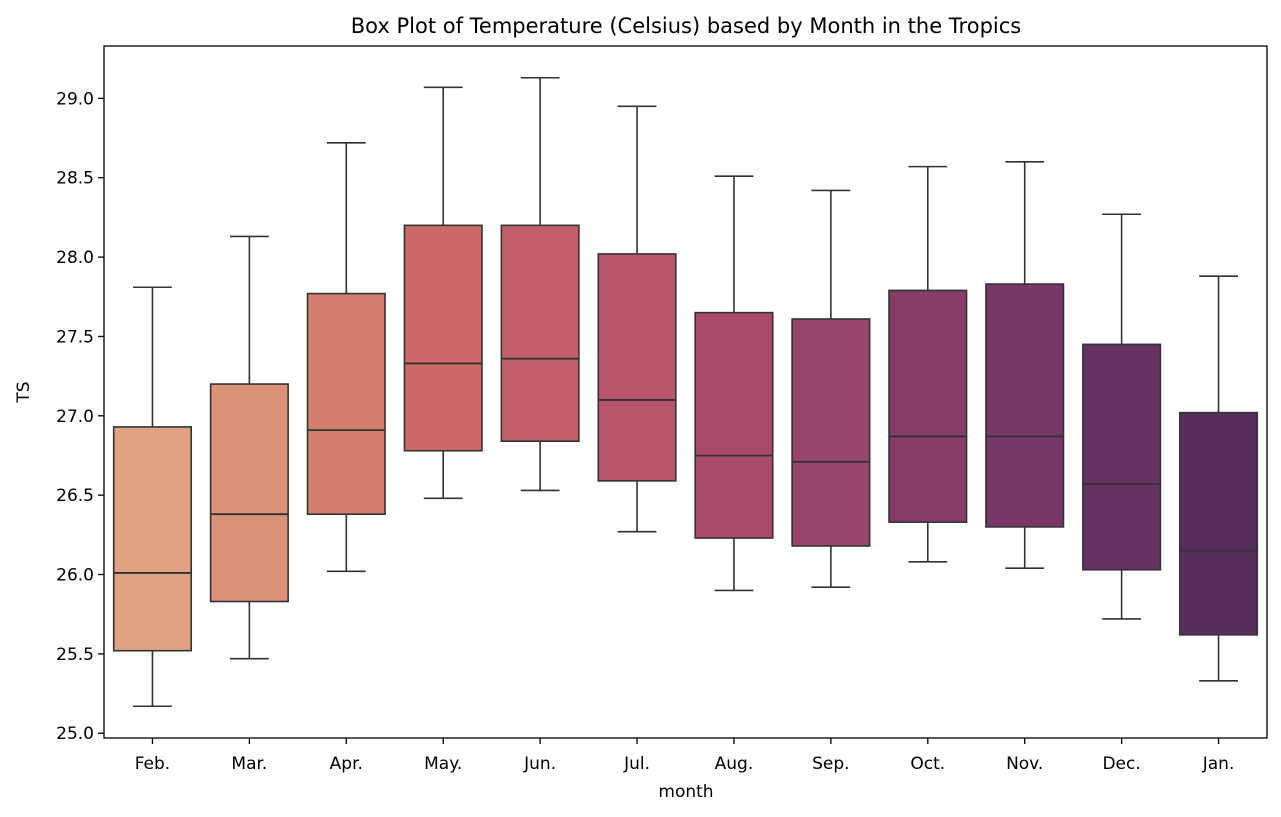 This screenshot has height=817, width=1281. Describe the element at coordinates (24, 392) in the screenshot. I see `y-axis-label: TS` at that location.